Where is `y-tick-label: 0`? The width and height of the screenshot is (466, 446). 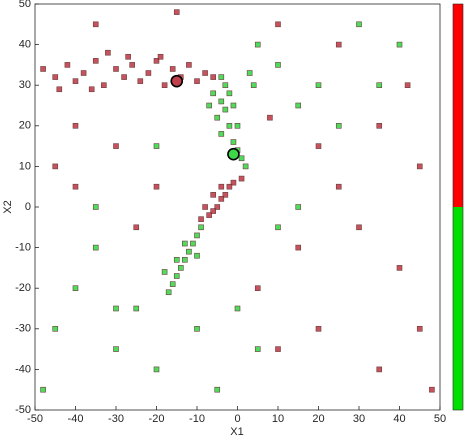
y-tick-label: 0 is located at coordinates (28, 207).